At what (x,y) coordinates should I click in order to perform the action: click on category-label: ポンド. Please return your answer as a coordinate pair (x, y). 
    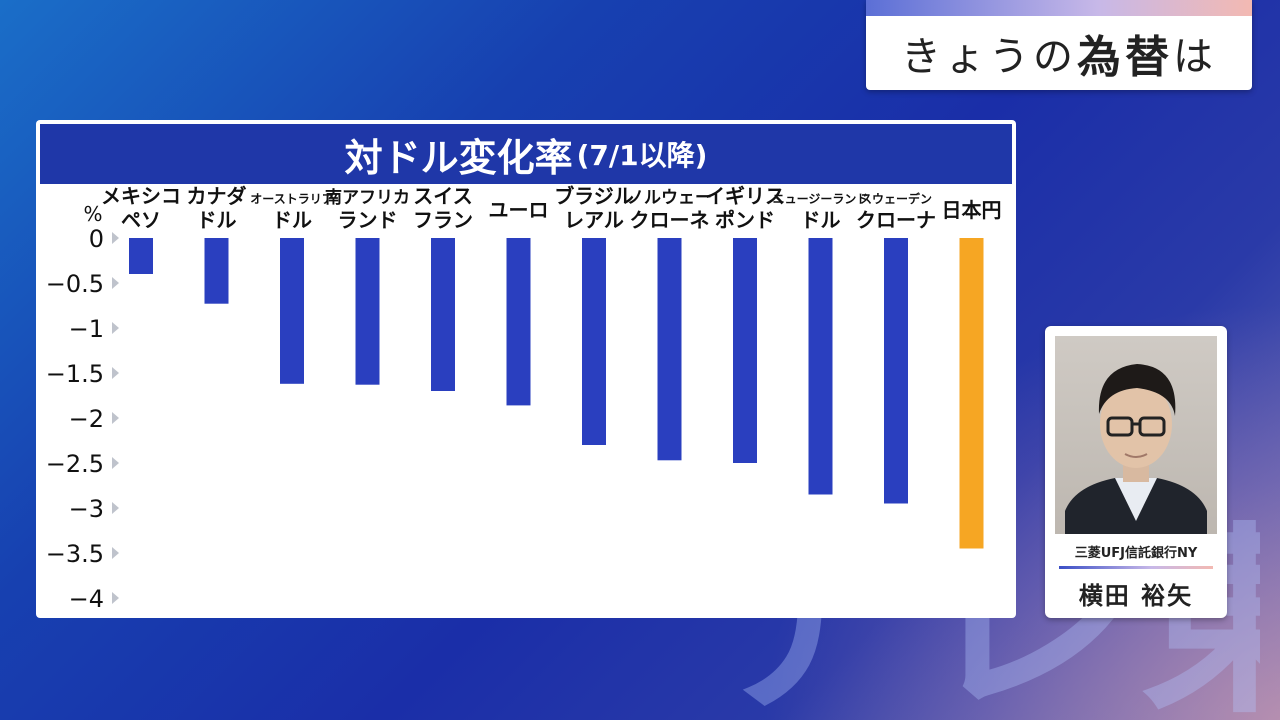
    Looking at the image, I should click on (745, 220).